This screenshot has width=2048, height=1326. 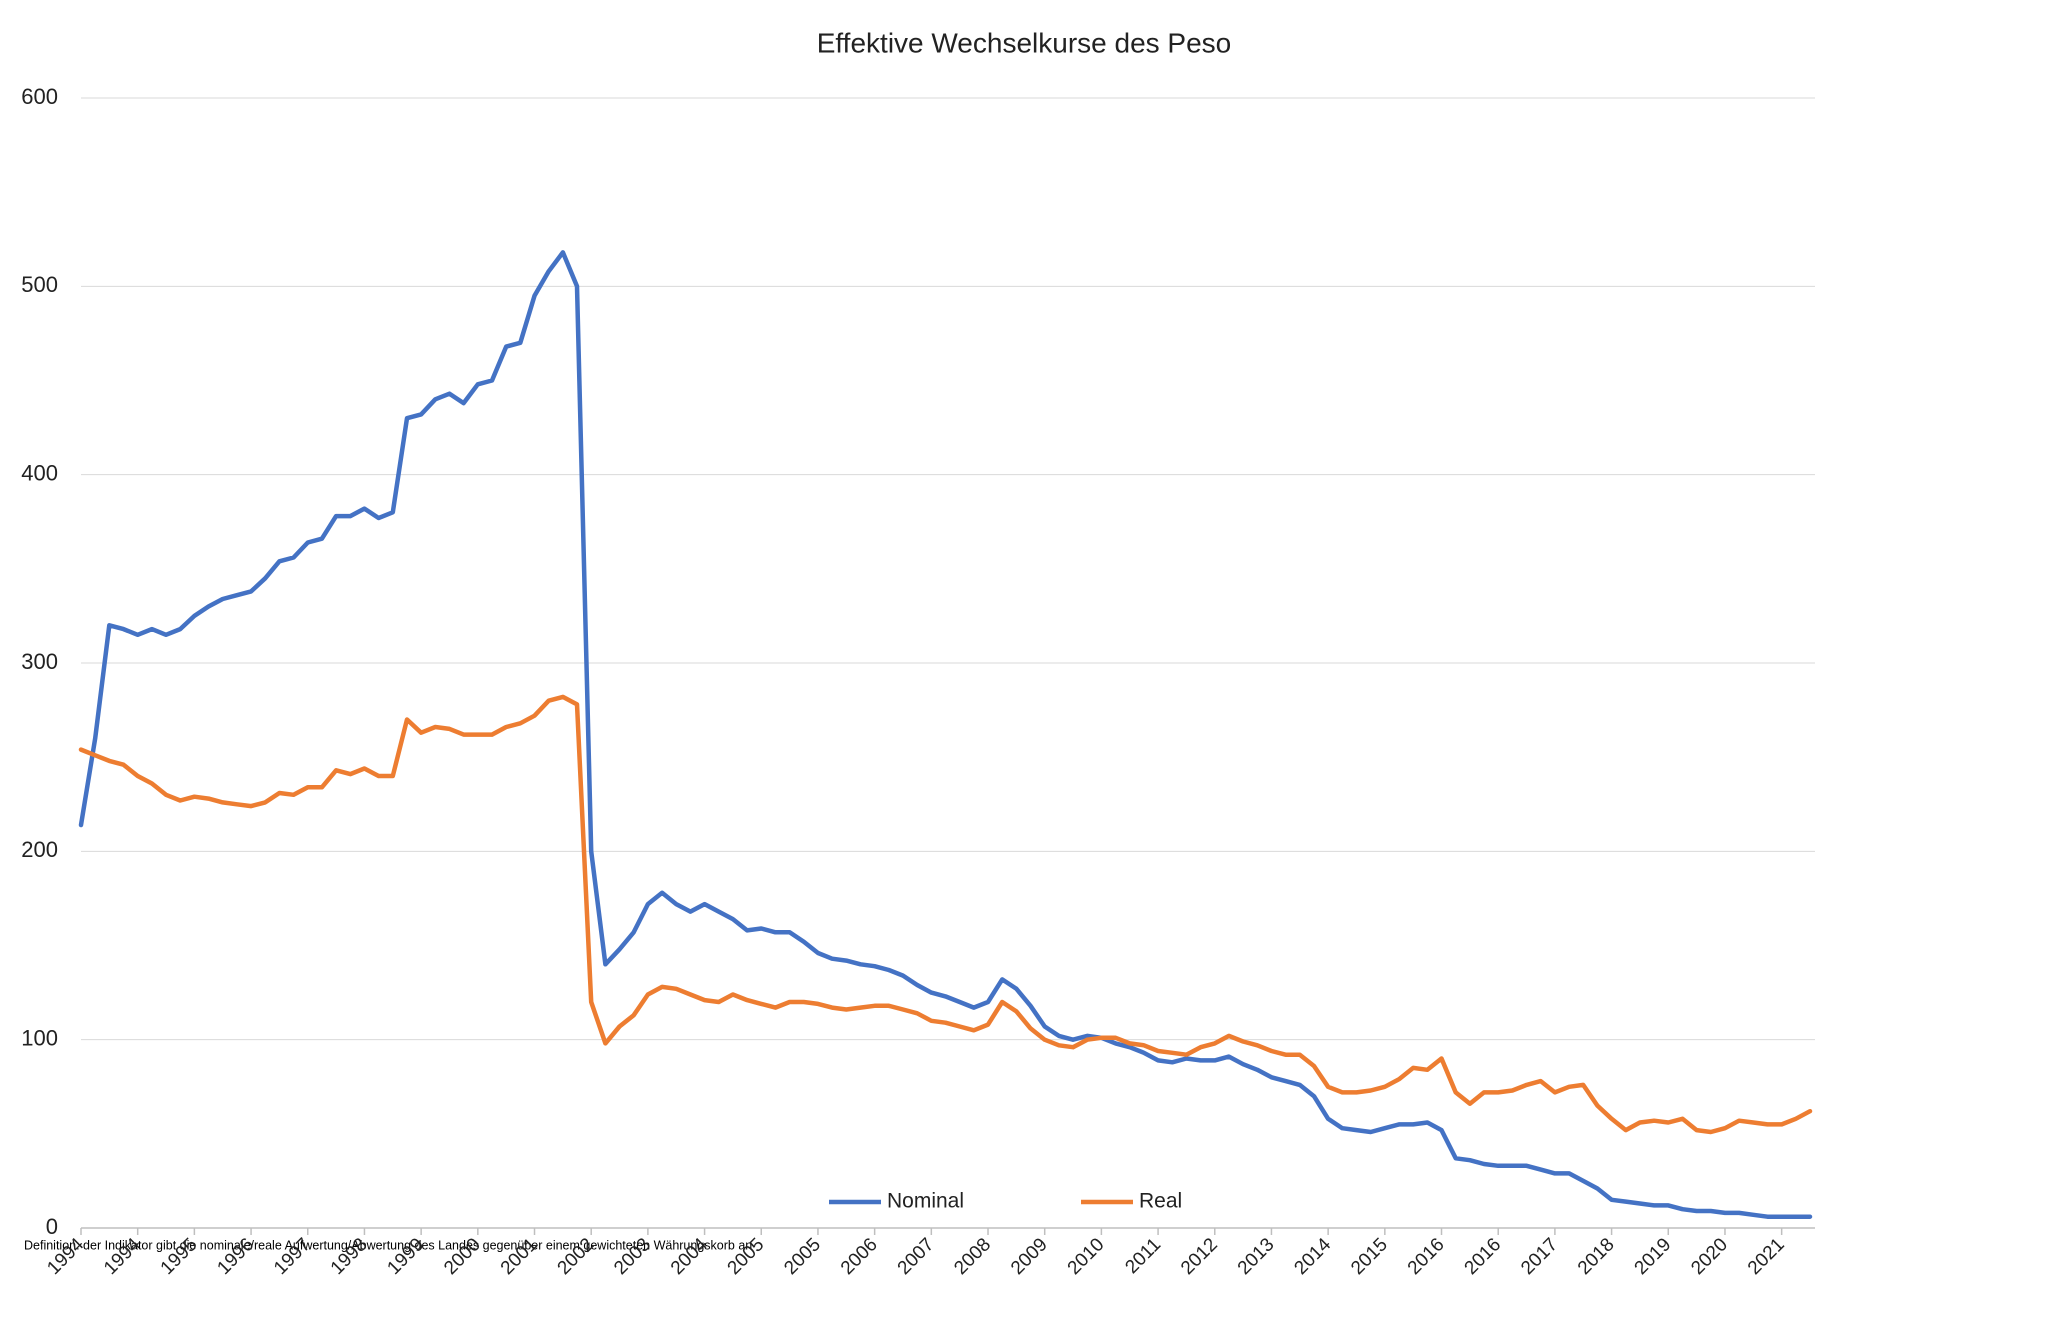 What do you see at coordinates (52, 1226) in the screenshot?
I see `y-tick-label: 0` at bounding box center [52, 1226].